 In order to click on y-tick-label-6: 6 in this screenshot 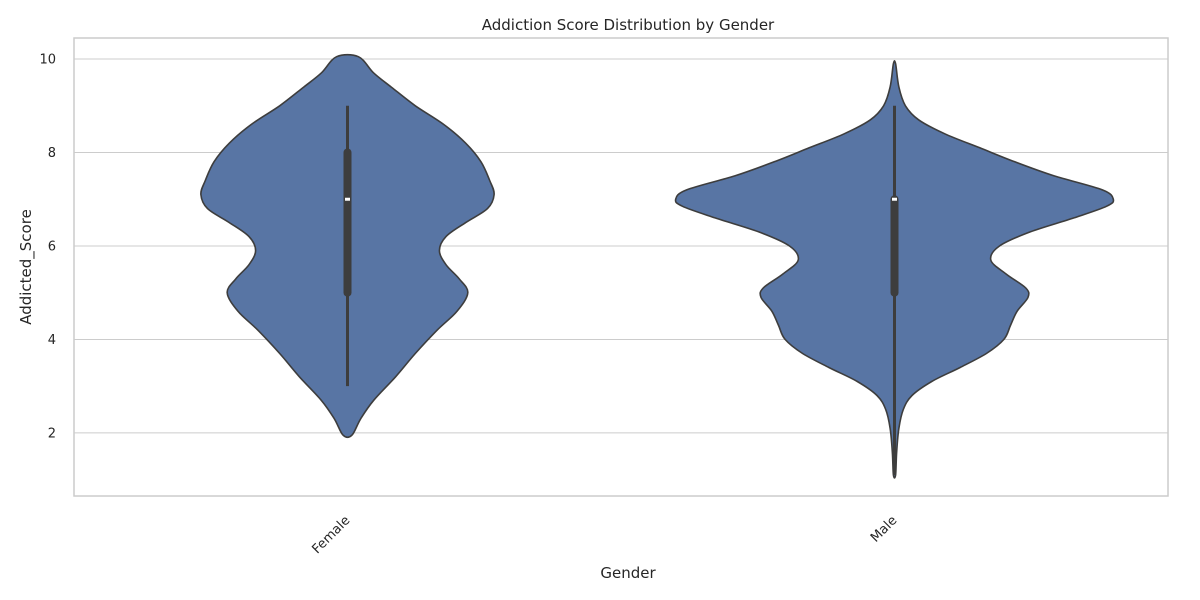, I will do `click(52, 246)`.